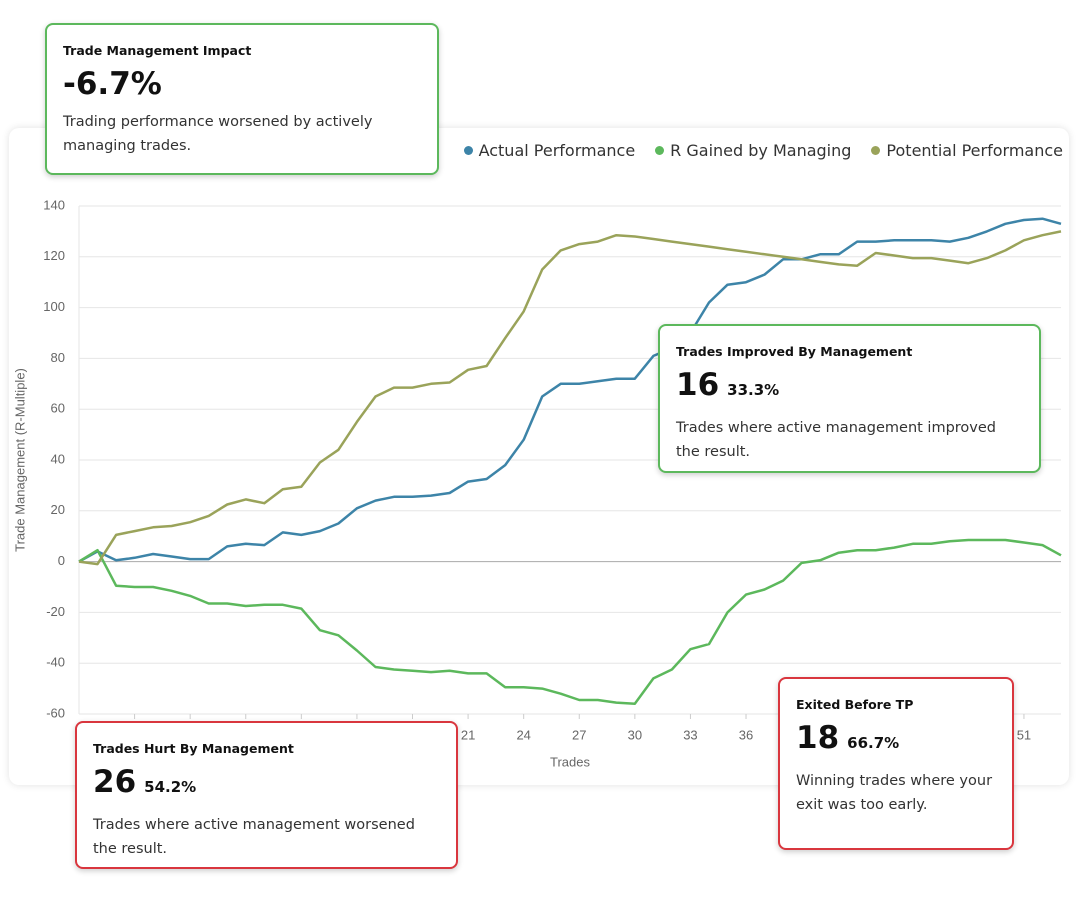 The height and width of the screenshot is (901, 1085). What do you see at coordinates (170, 787) in the screenshot?
I see `card-percent: 54.2%` at bounding box center [170, 787].